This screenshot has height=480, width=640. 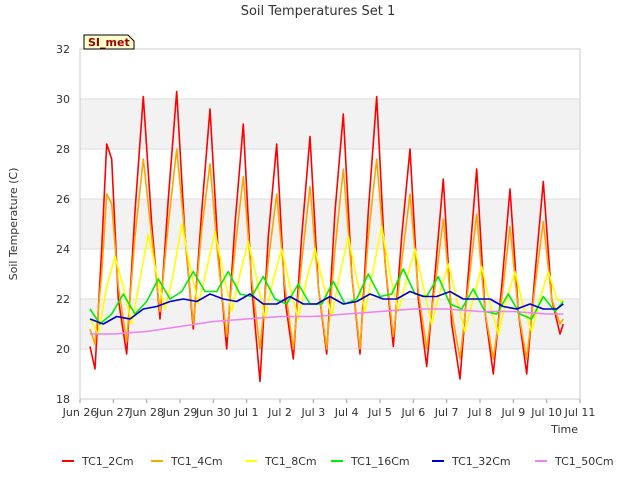 I want to click on x-tick-label: Jun 30, so click(x=213, y=412).